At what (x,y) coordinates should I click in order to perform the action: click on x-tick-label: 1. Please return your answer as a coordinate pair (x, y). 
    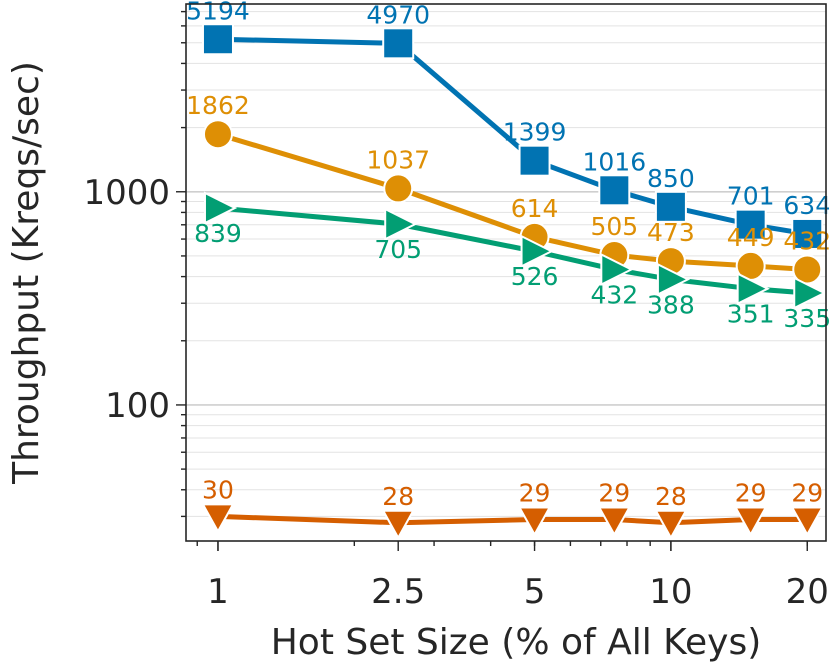
    Looking at the image, I should click on (218, 592).